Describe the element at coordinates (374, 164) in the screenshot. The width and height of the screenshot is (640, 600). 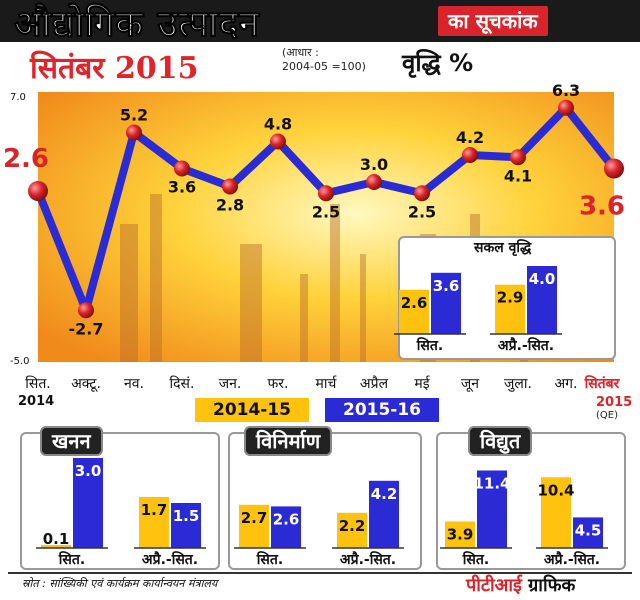
I see `data-label: 3.0` at that location.